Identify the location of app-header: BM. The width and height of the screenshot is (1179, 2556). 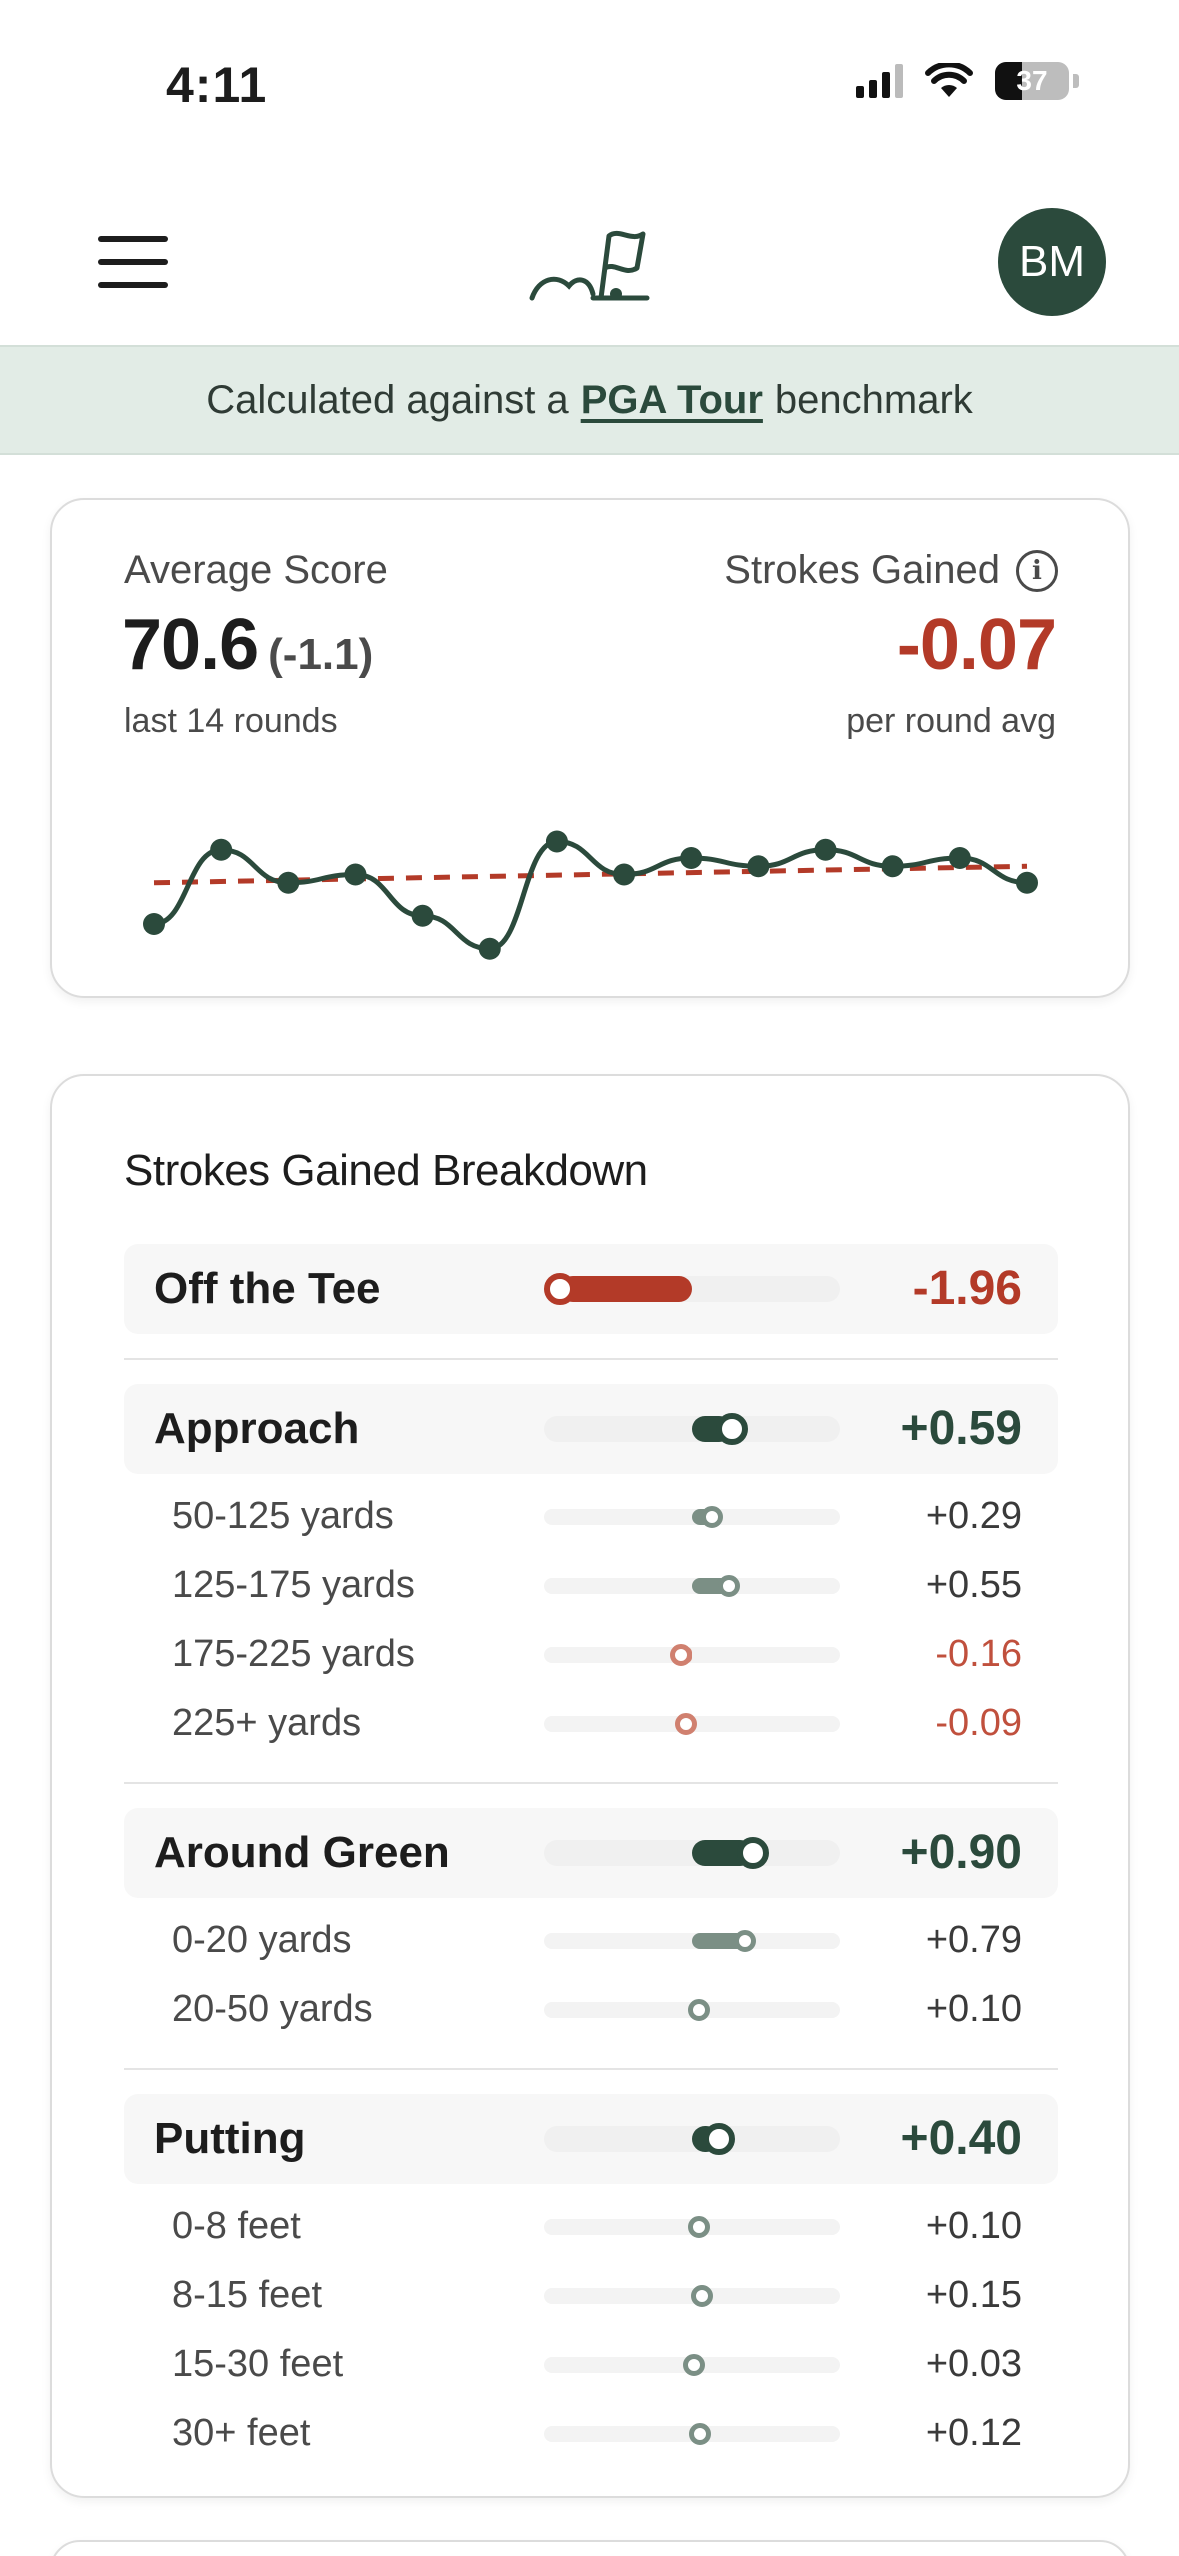
(589, 271).